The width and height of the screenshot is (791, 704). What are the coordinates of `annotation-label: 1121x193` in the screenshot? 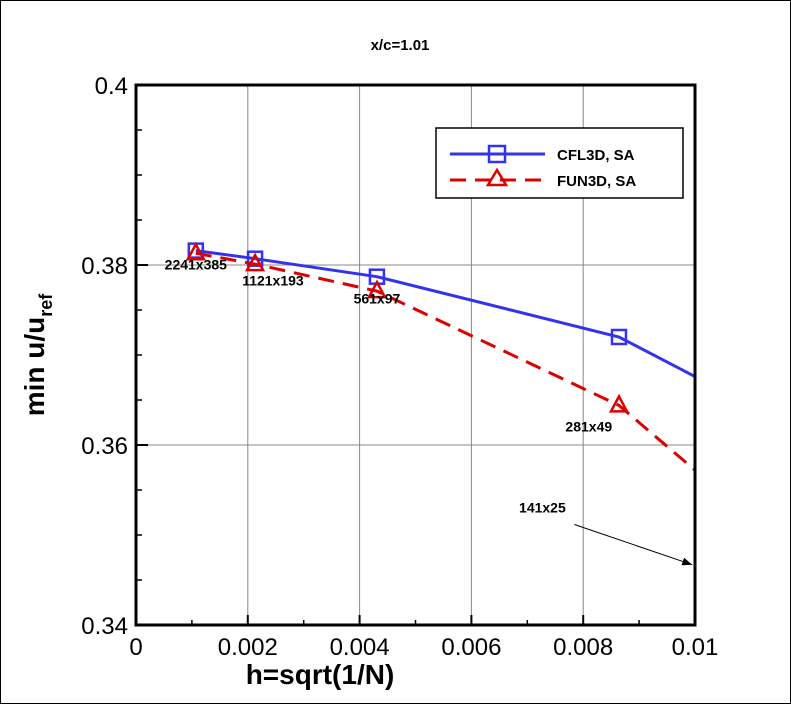 It's located at (273, 281).